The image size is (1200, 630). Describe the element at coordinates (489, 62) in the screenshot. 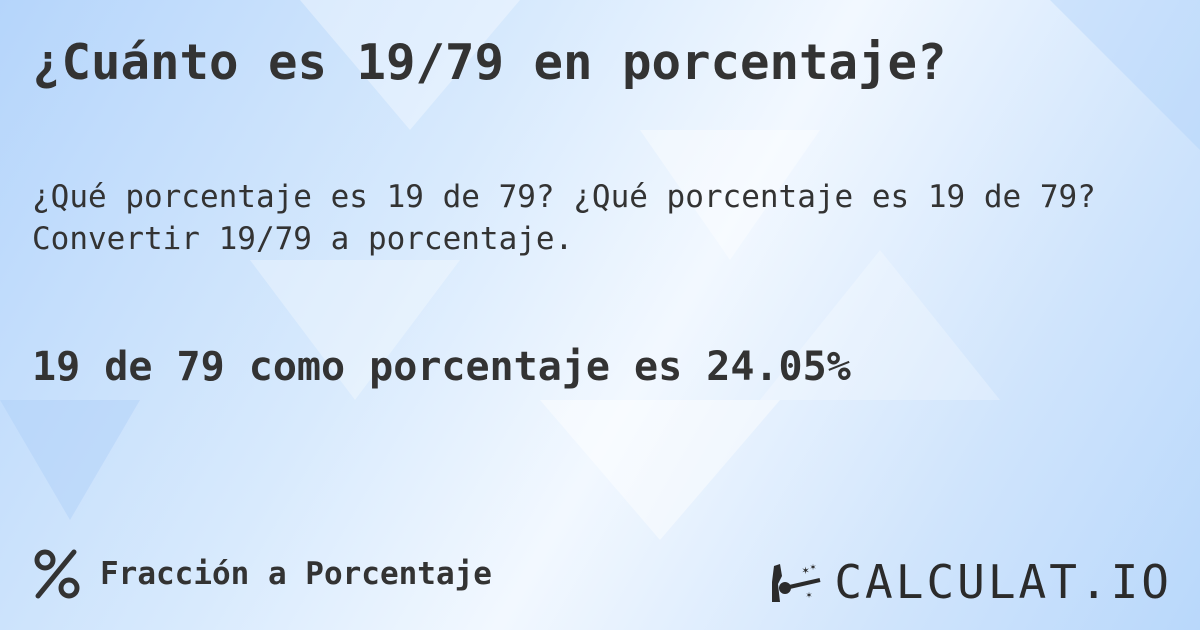

I see `page-title: ¿Cuánto es 19/79 en porcentaje?` at that location.